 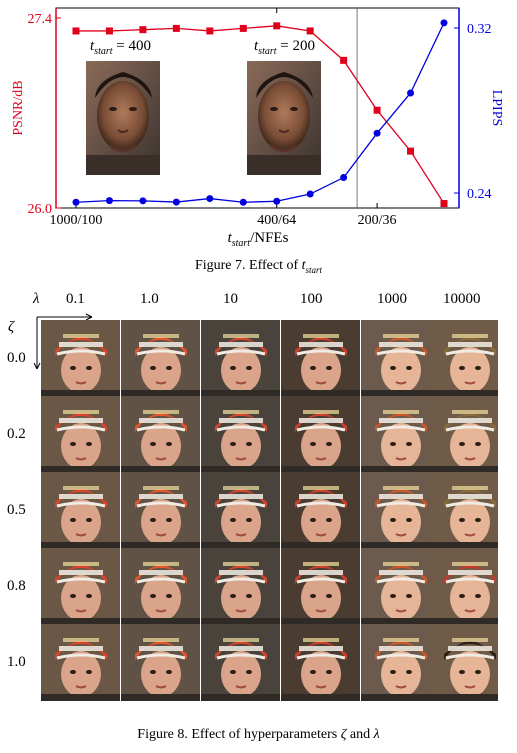 What do you see at coordinates (16, 358) in the screenshot?
I see `zeta-value-label: 0.0` at bounding box center [16, 358].